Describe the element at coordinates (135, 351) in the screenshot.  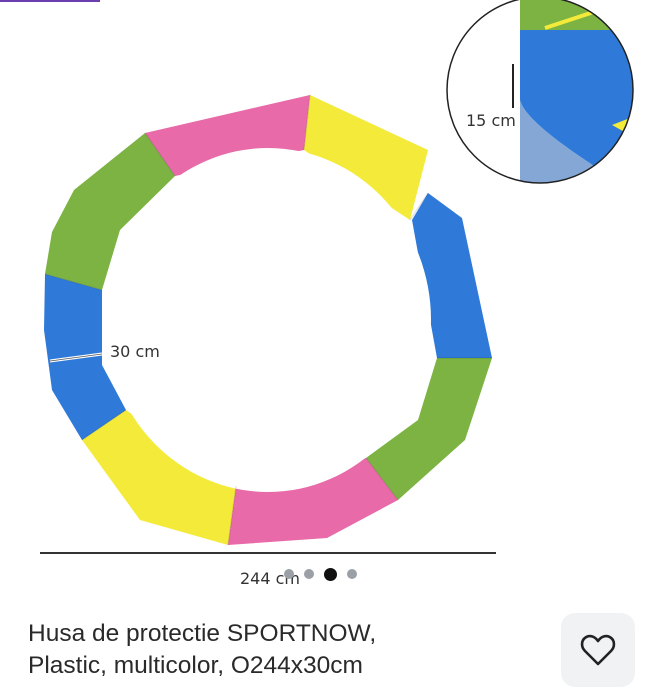
I see `dimension-width-label: 30 cm` at that location.